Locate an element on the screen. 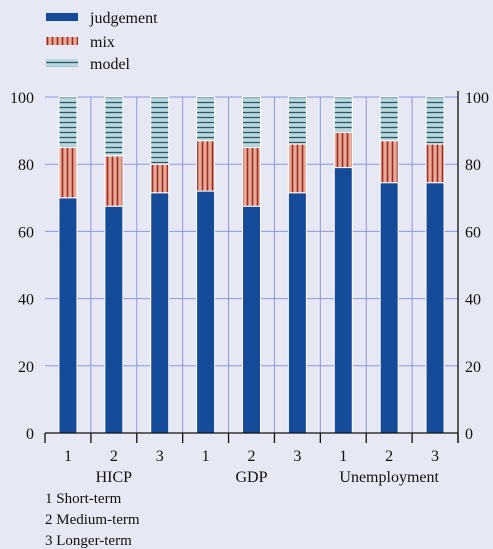 The width and height of the screenshot is (493, 549). legend-label-judgement: judgement is located at coordinates (123, 18).